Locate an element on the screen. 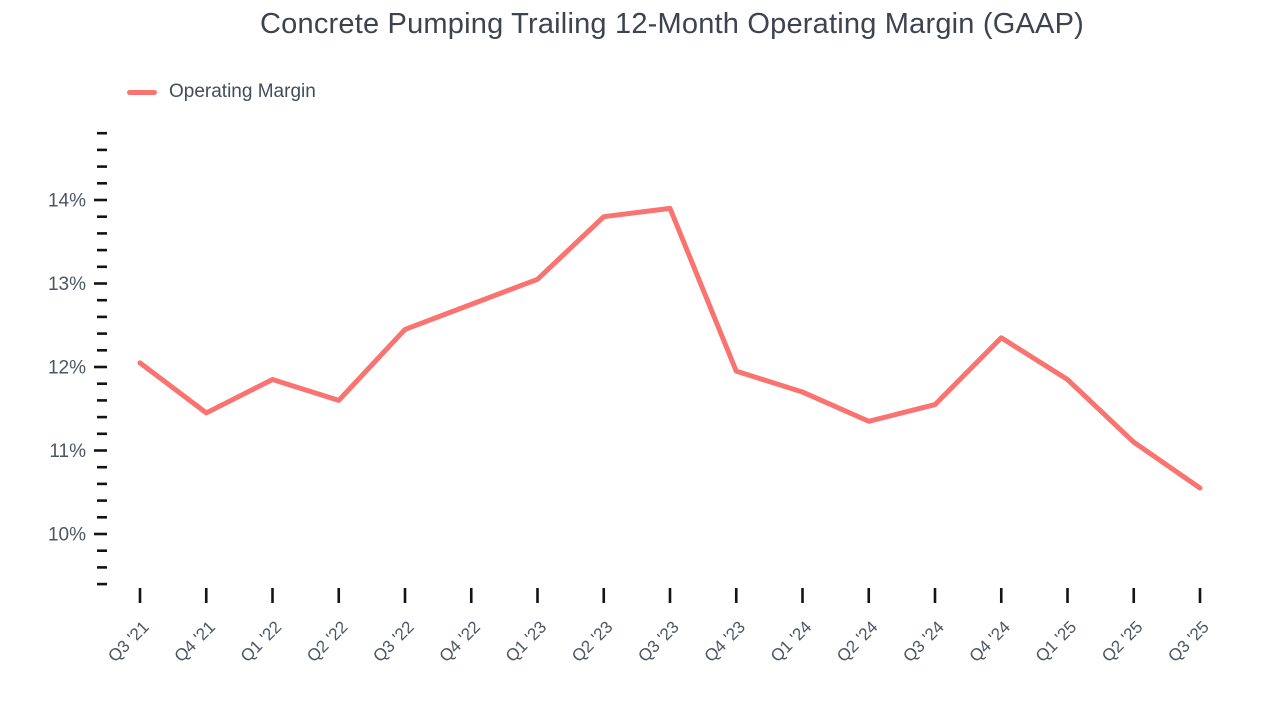 This screenshot has height=720, width=1280. x-axis-label: Q1 '23 is located at coordinates (526, 641).